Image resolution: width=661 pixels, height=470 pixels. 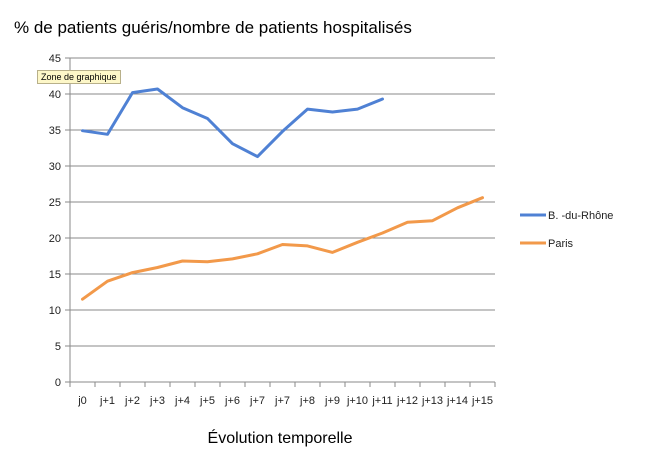 What do you see at coordinates (566, 230) in the screenshot?
I see `legend: B. -du-Rhône Paris` at bounding box center [566, 230].